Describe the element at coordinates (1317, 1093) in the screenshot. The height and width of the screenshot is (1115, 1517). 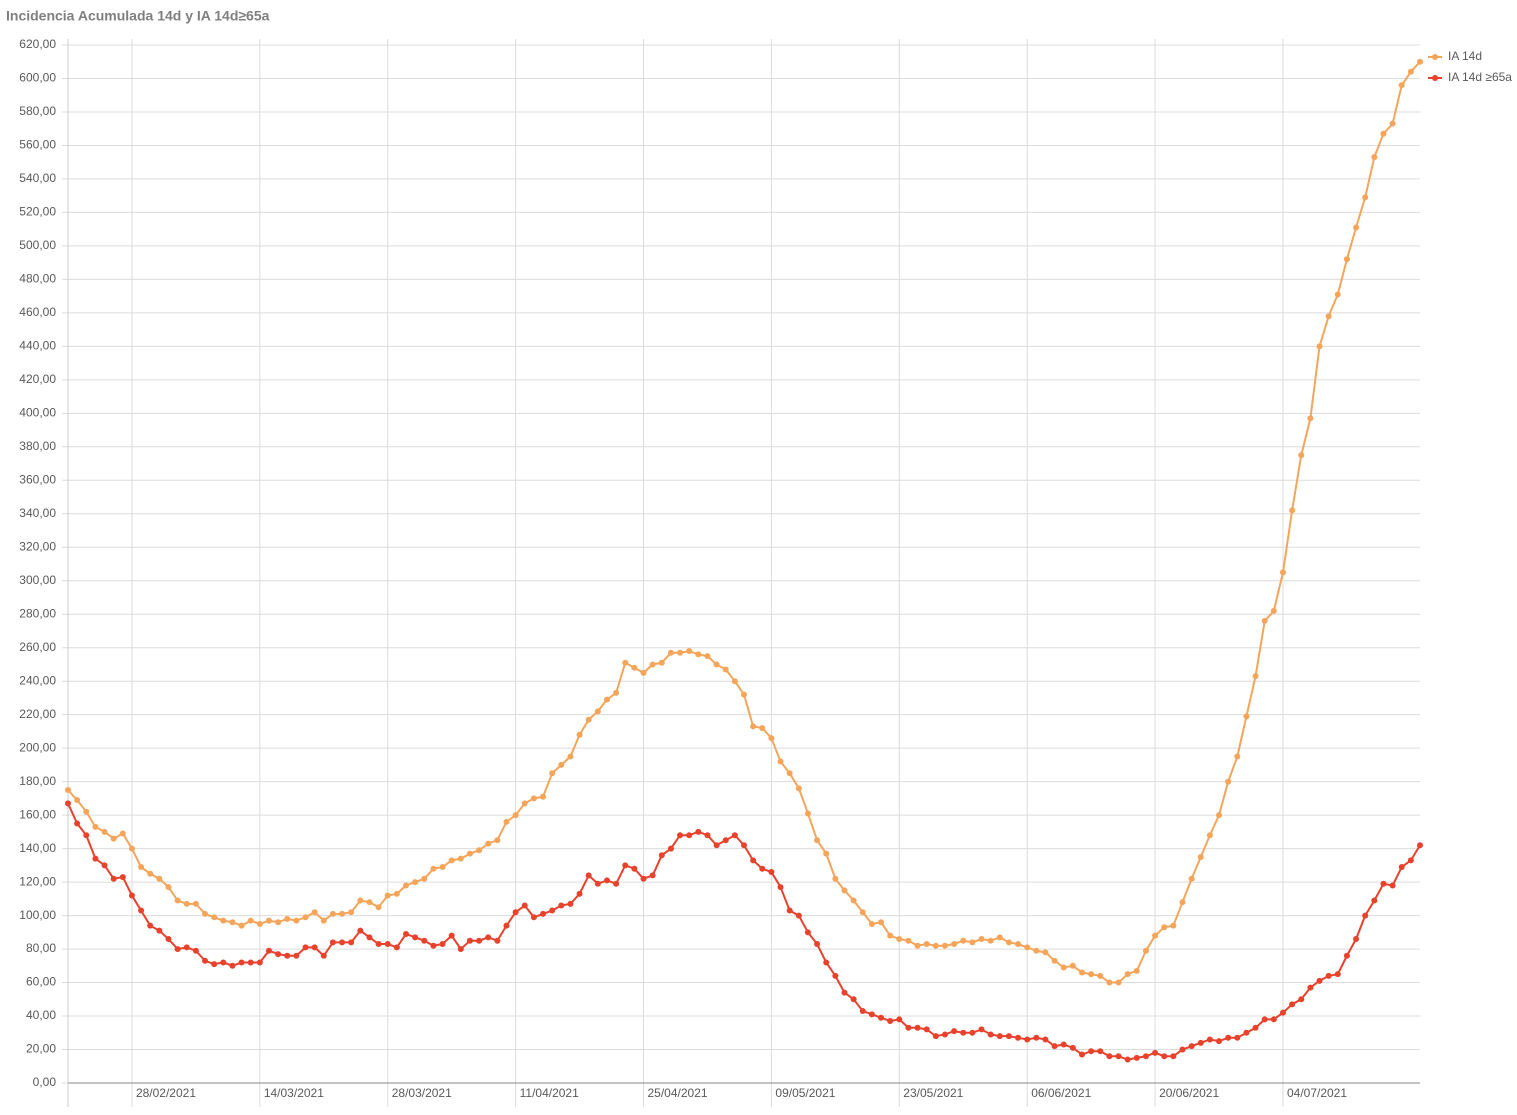
I see `x-tick-label: 04/07/2021` at that location.